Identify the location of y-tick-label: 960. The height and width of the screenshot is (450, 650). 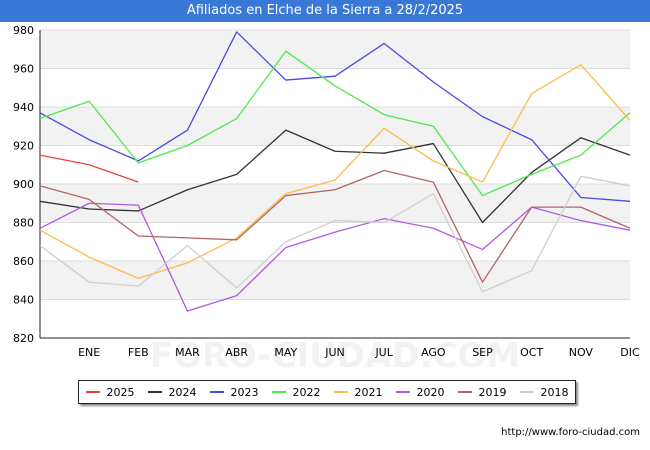
(23, 69).